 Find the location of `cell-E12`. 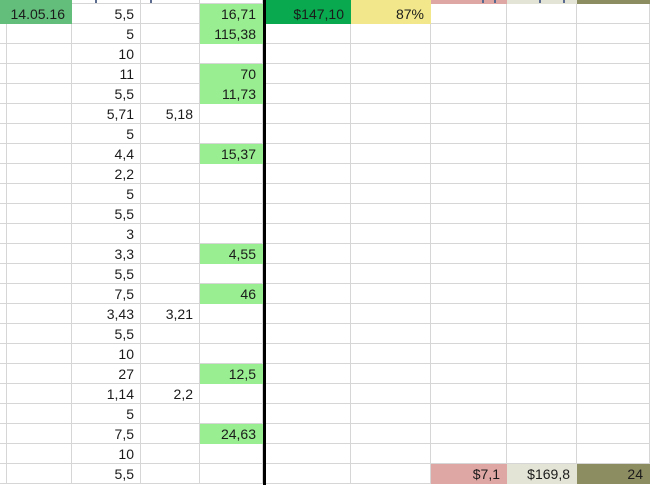

cell-E12 is located at coordinates (307, 234).